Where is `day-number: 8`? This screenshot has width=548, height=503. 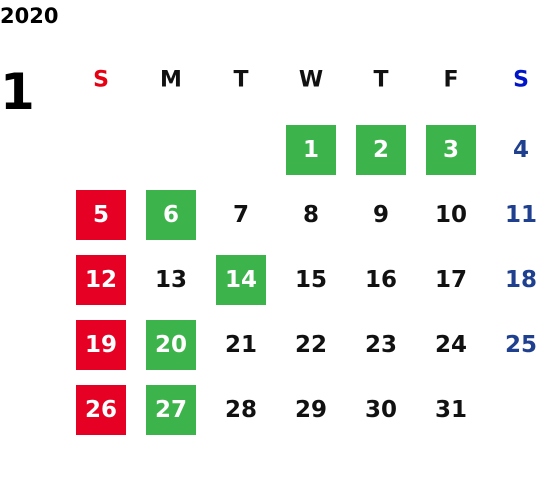 day-number: 8 is located at coordinates (311, 215).